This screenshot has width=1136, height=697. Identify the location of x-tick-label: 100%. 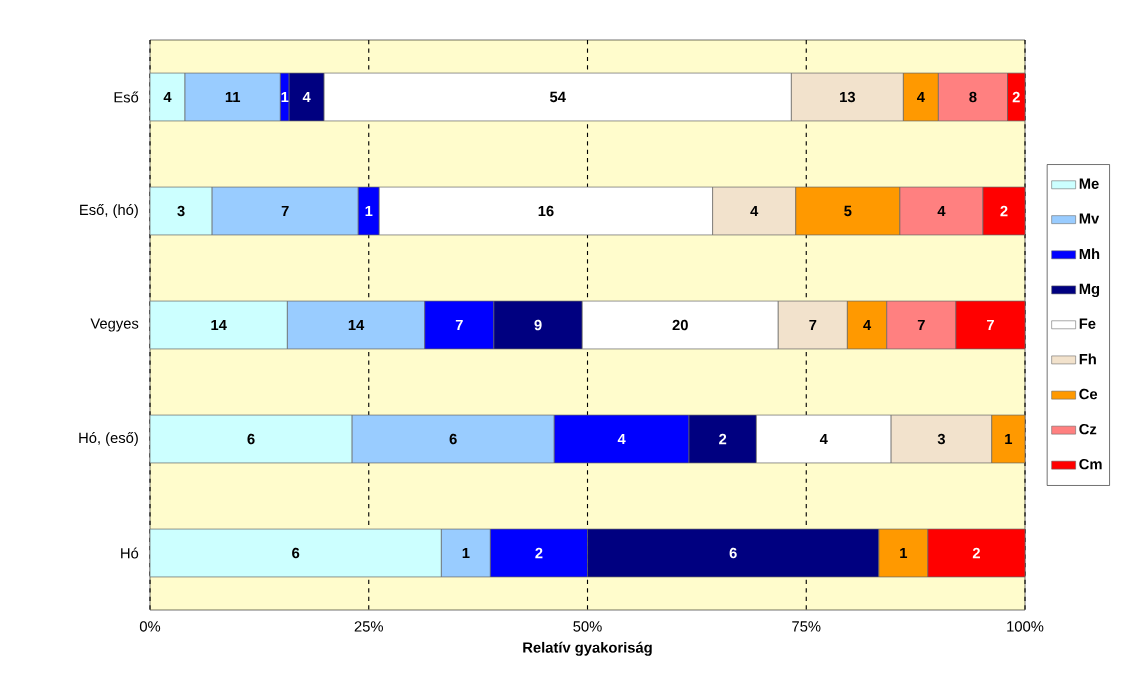
(1025, 626).